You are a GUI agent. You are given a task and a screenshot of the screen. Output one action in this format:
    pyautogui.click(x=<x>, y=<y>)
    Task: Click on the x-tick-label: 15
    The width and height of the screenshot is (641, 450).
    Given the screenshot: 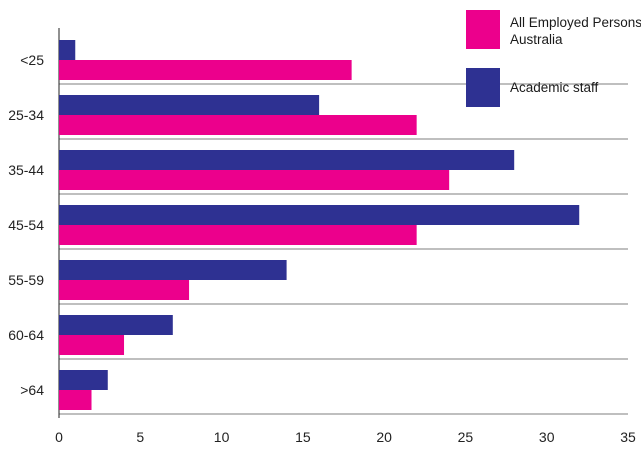 What is the action you would take?
    pyautogui.click(x=303, y=437)
    